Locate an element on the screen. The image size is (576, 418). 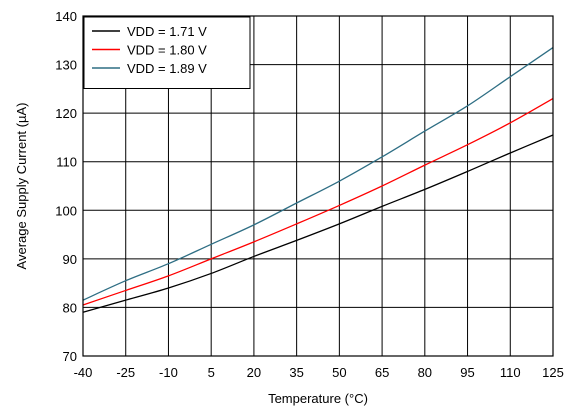
legend-label-3: VDD = 1.89 V is located at coordinates (167, 68).